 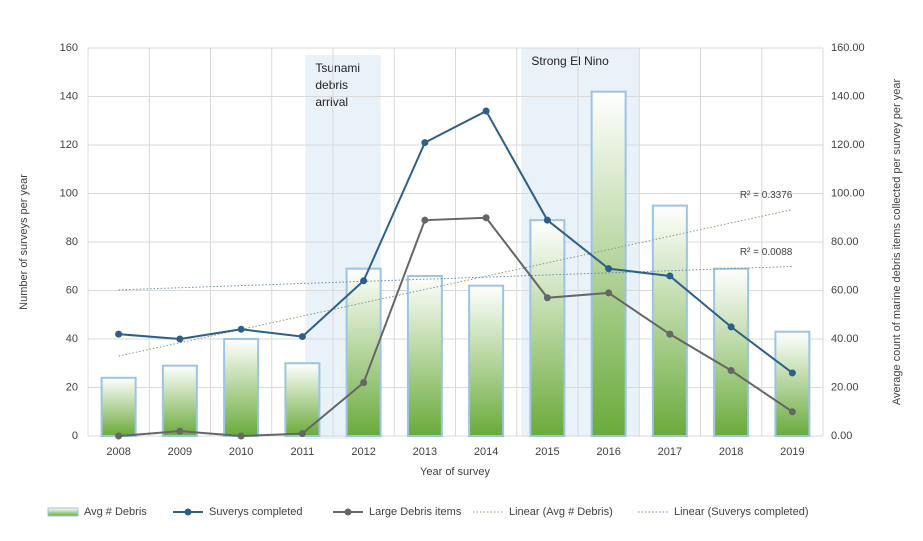 What do you see at coordinates (845, 339) in the screenshot?
I see `y2-tick-label: 40.00` at bounding box center [845, 339].